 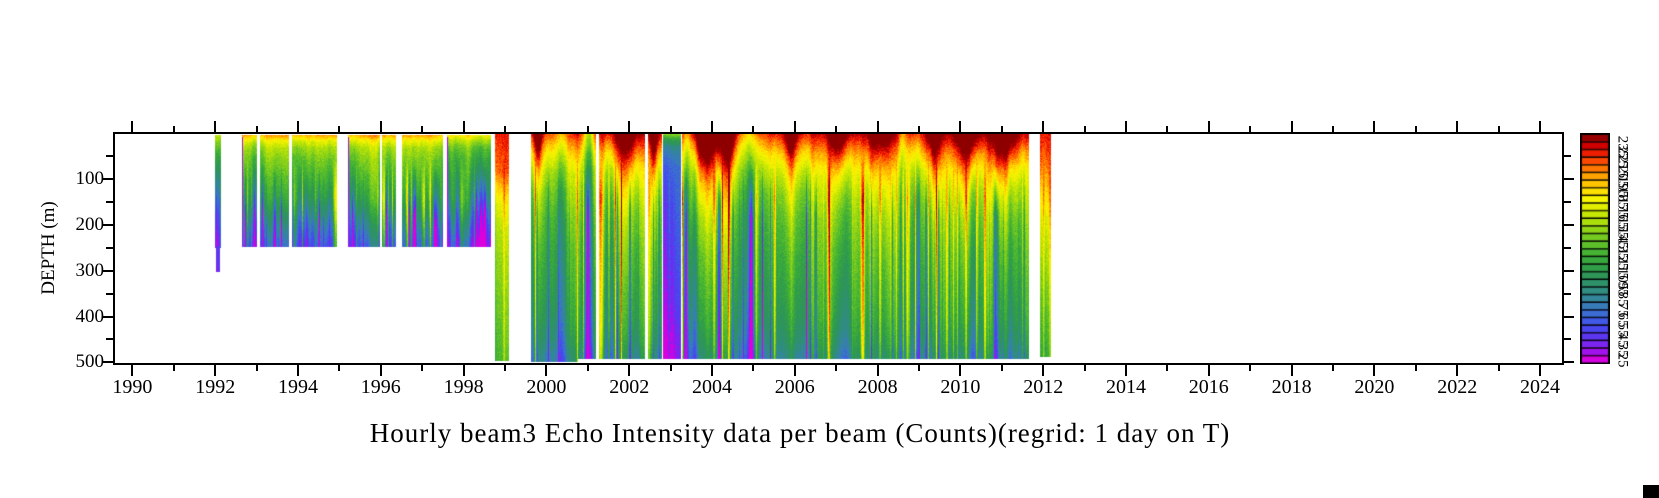 I want to click on x-tick-label: 2002, so click(x=629, y=387).